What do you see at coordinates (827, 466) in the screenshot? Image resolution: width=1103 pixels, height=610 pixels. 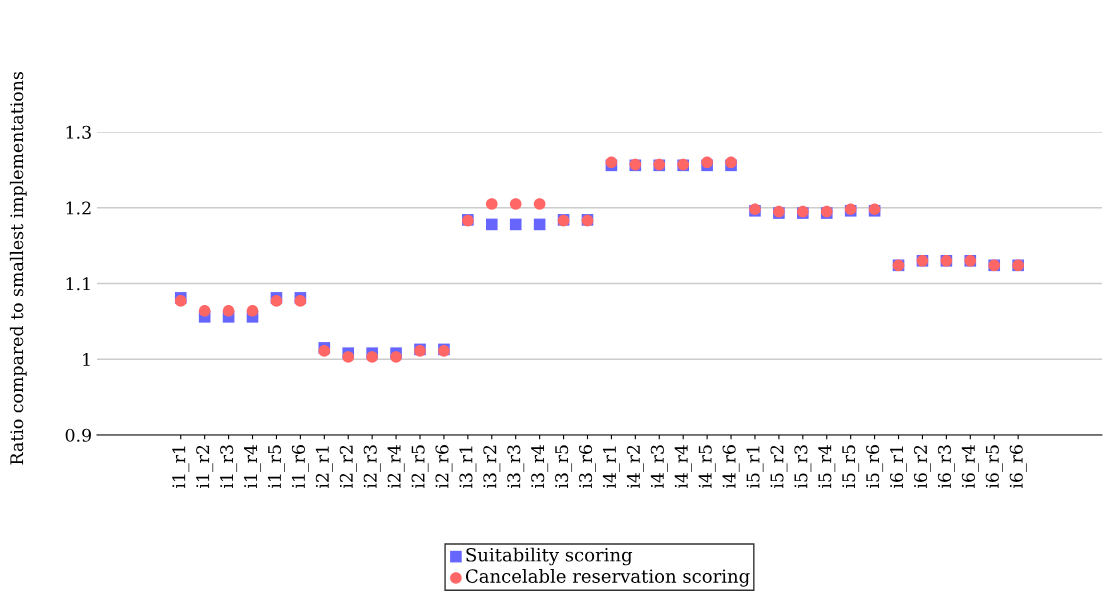 I see `x-tick-label: i5_r4` at bounding box center [827, 466].